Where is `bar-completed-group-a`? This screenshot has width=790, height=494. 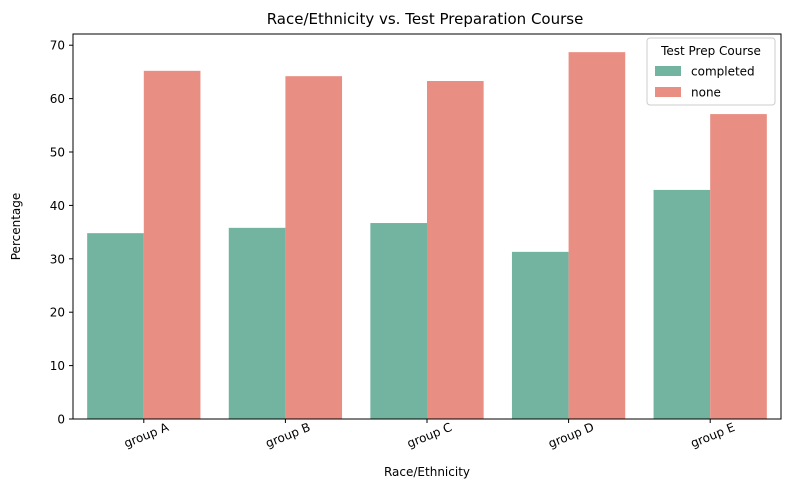
bar-completed-group-a is located at coordinates (115, 326).